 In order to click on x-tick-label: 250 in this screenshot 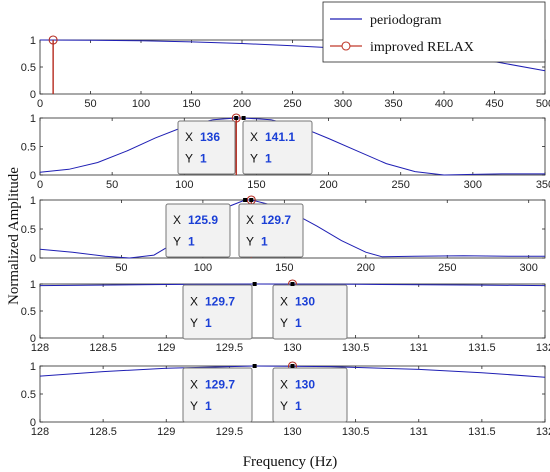, I will do `click(401, 185)`.